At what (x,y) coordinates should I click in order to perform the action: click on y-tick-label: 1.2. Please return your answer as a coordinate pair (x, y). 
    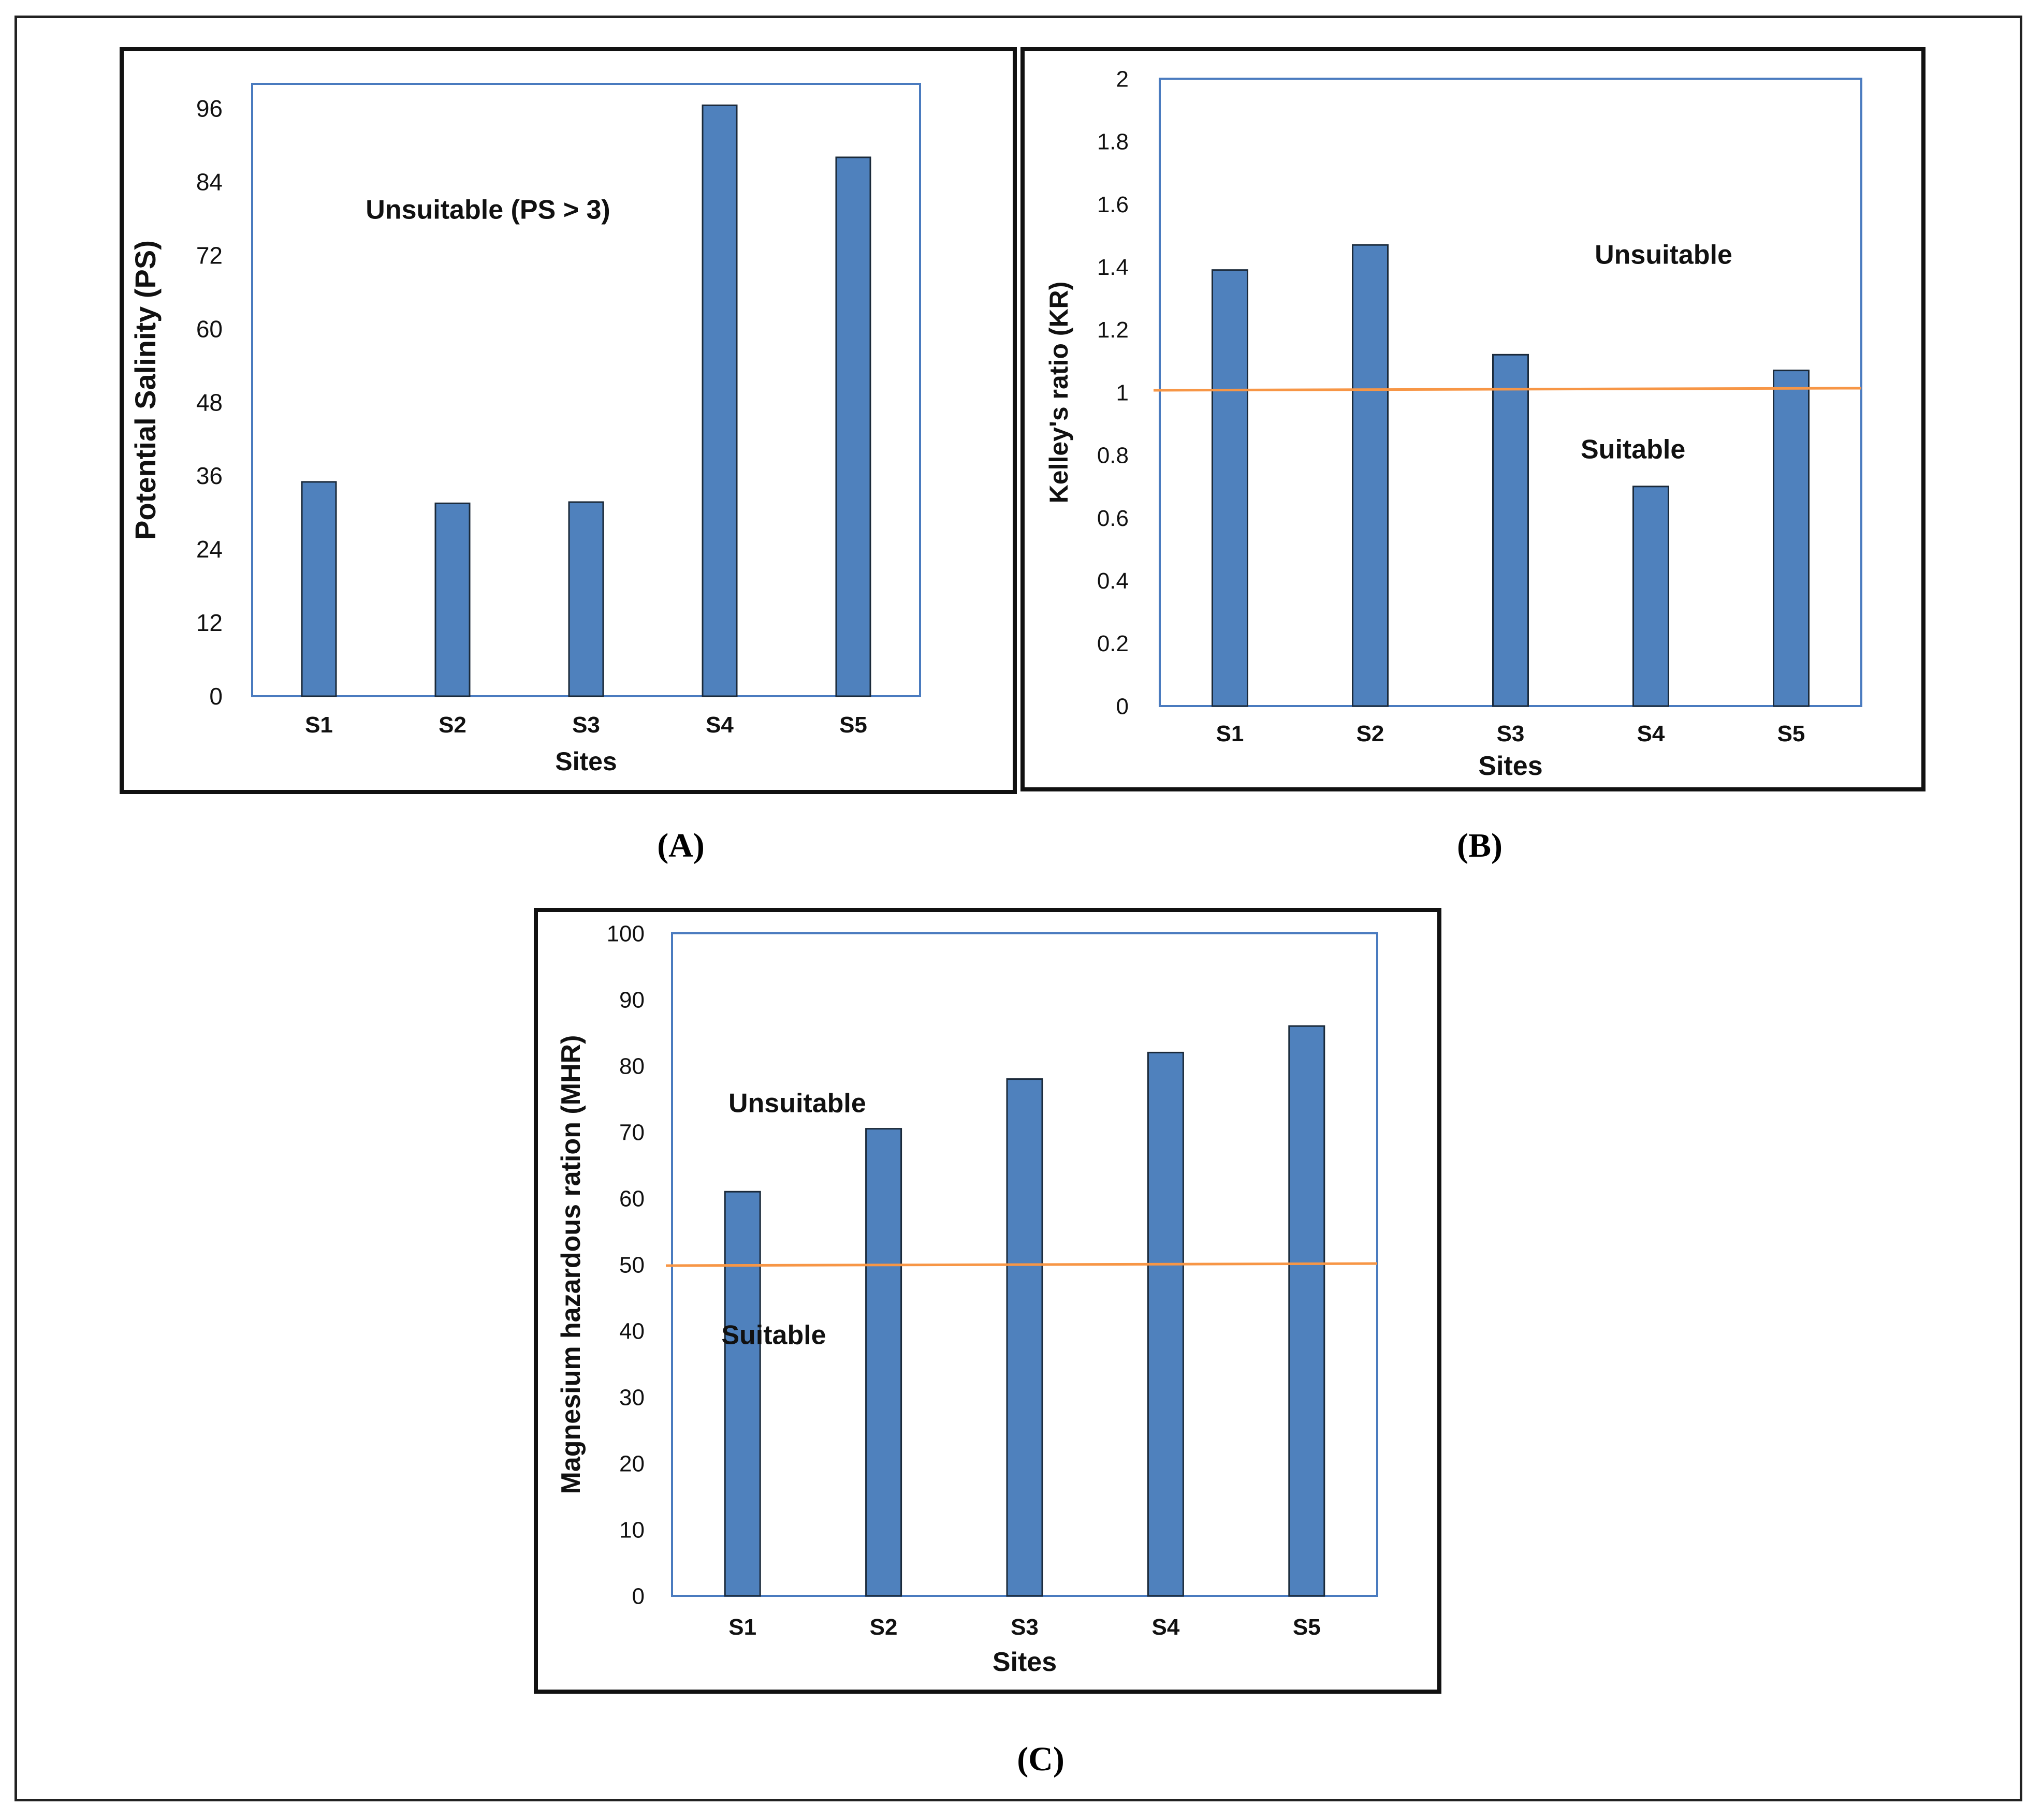
    Looking at the image, I should click on (1113, 330).